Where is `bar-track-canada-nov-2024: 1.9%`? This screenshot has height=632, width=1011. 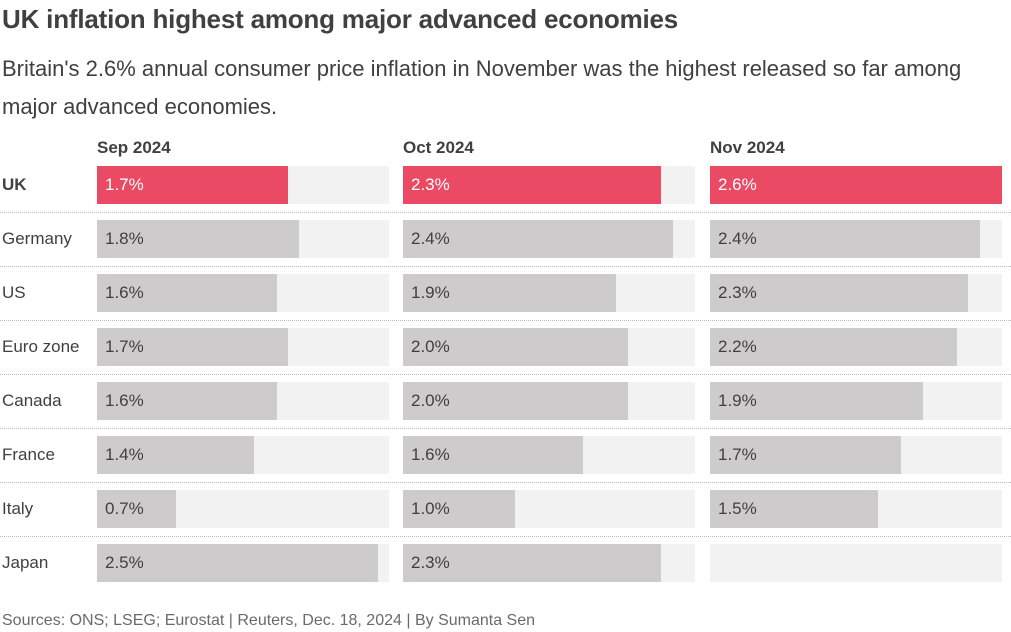
bar-track-canada-nov-2024: 1.9% is located at coordinates (856, 401).